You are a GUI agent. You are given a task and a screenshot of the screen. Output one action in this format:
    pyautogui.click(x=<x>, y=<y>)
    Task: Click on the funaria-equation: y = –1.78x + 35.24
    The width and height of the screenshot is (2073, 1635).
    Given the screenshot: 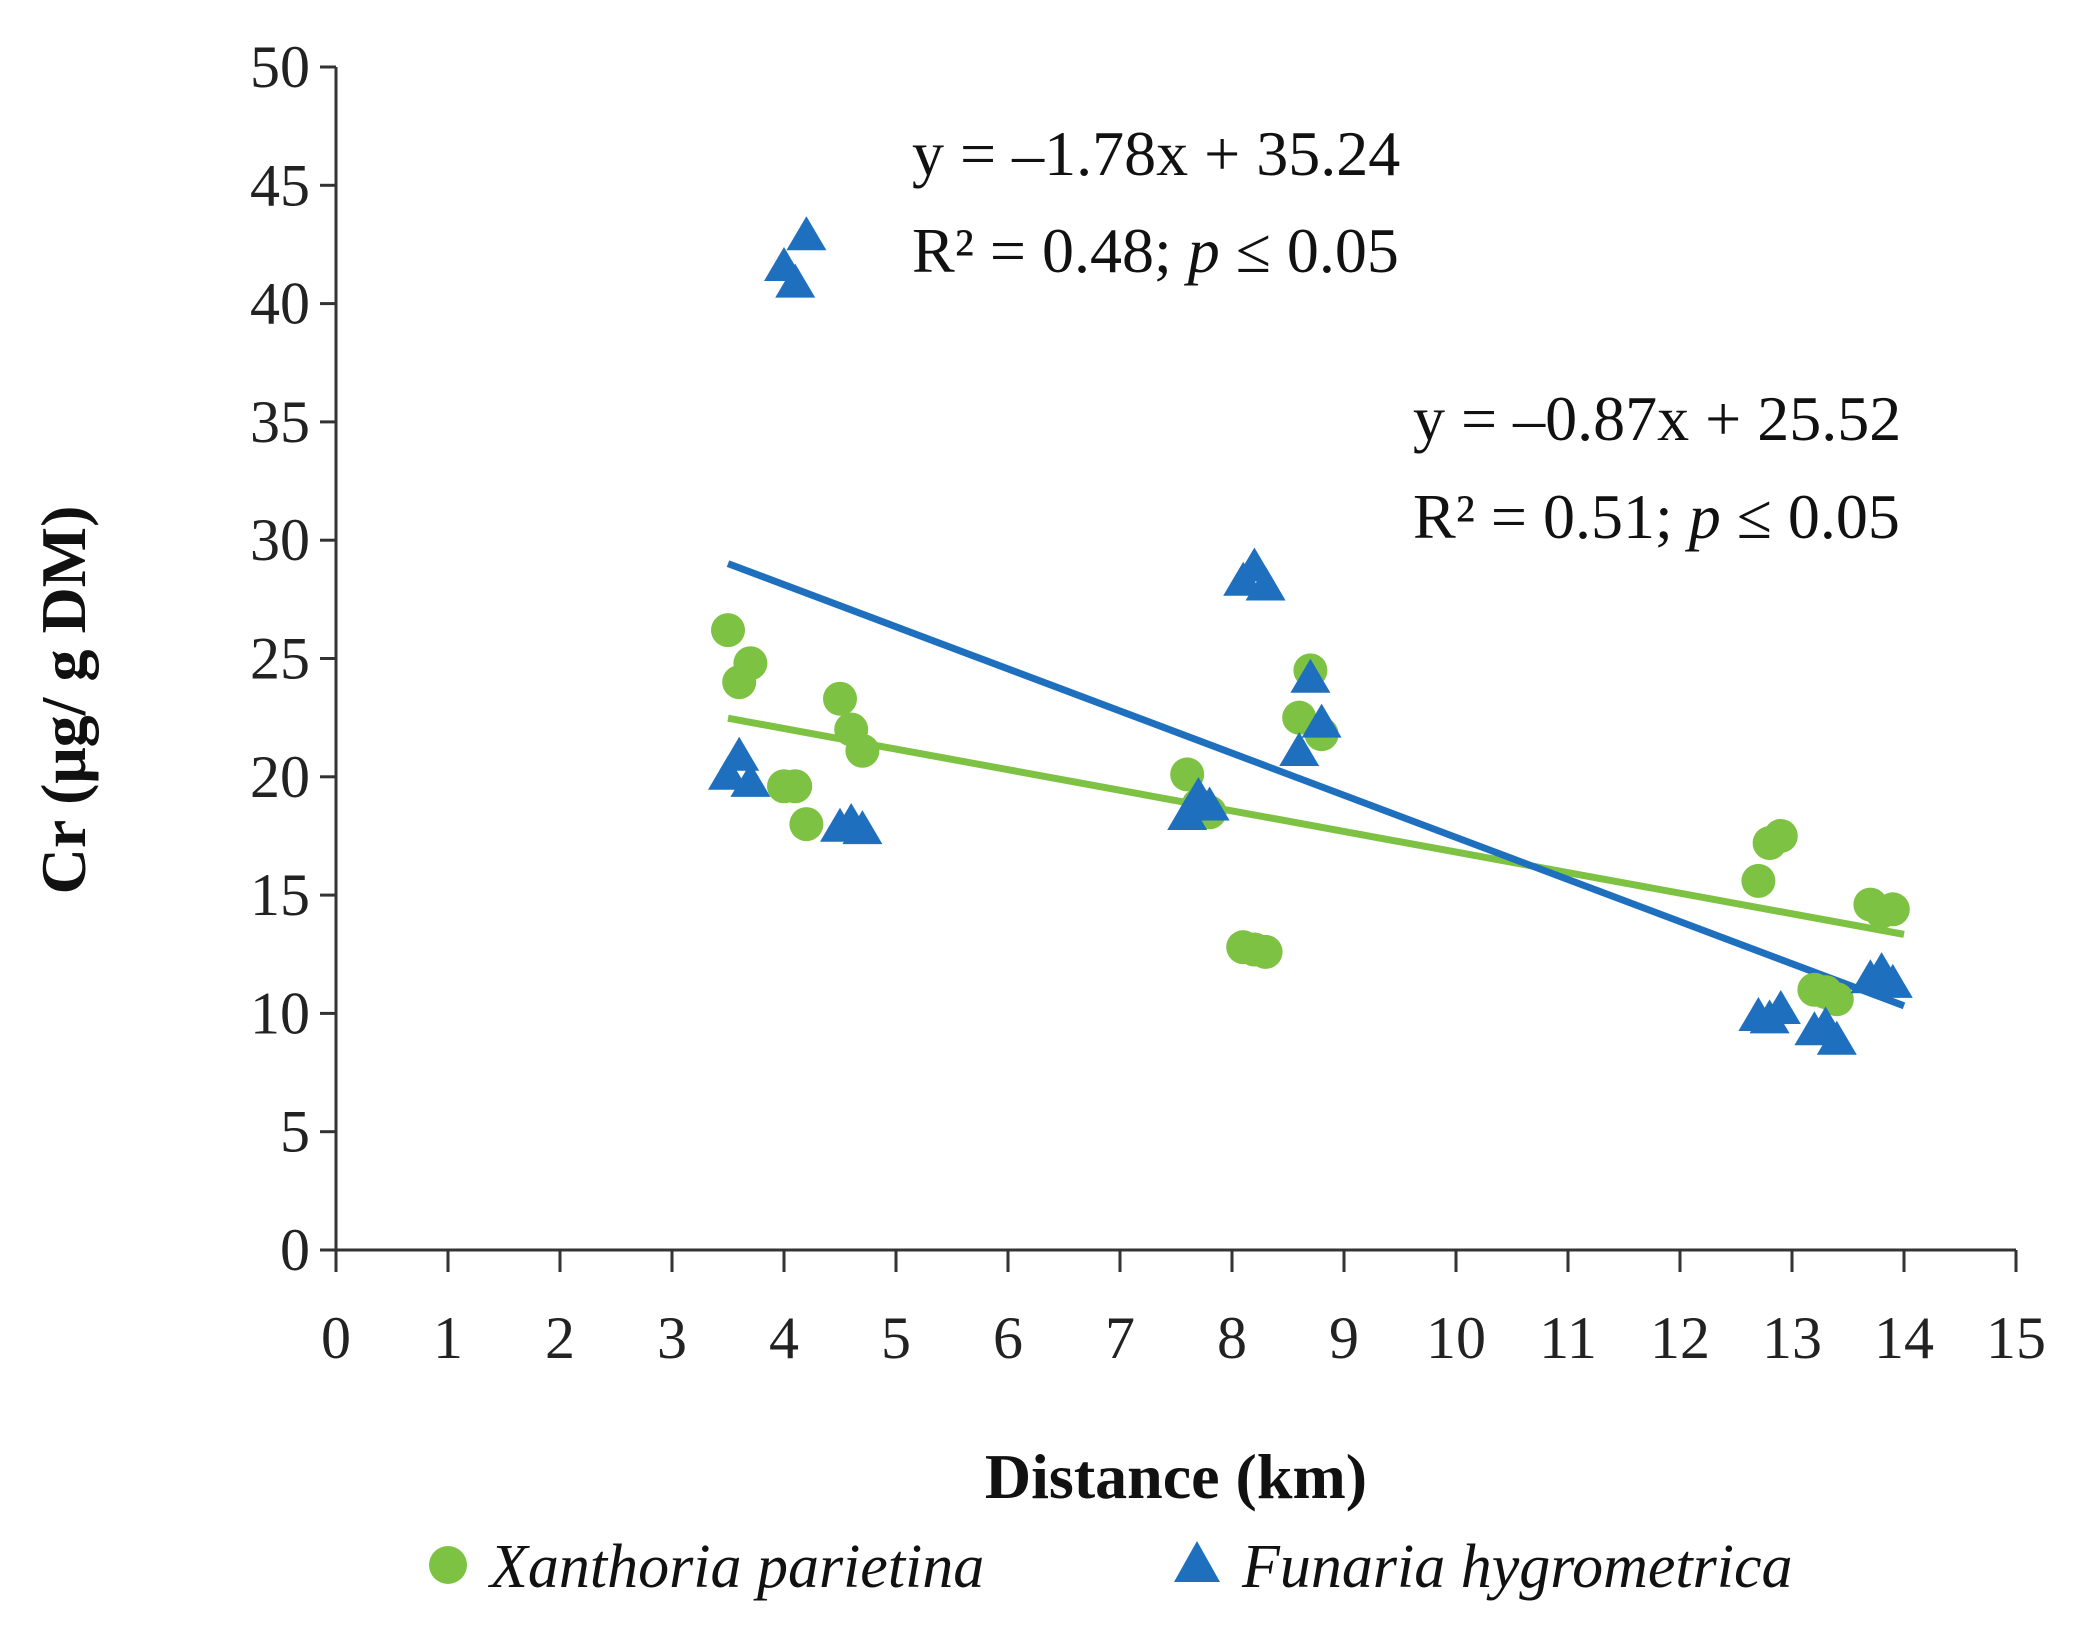 What is the action you would take?
    pyautogui.click(x=1156, y=153)
    